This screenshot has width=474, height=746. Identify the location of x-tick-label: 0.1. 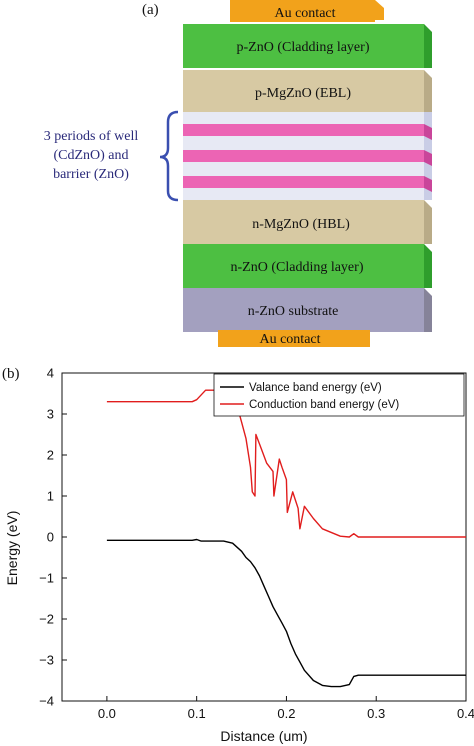
(197, 713).